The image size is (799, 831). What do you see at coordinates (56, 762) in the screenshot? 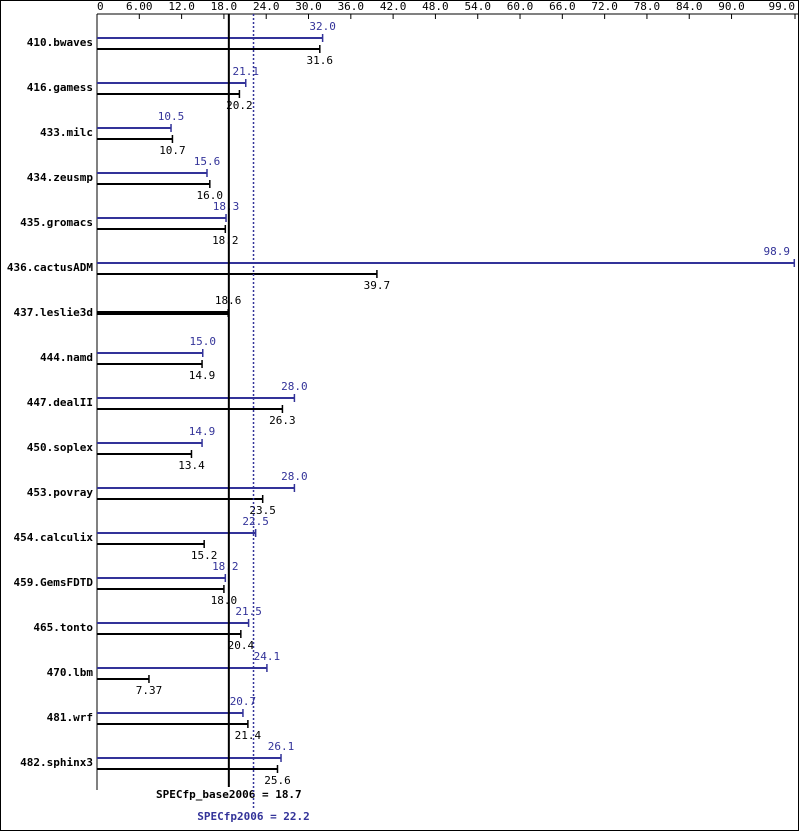
I see `category-label: 482.sphinx3` at bounding box center [56, 762].